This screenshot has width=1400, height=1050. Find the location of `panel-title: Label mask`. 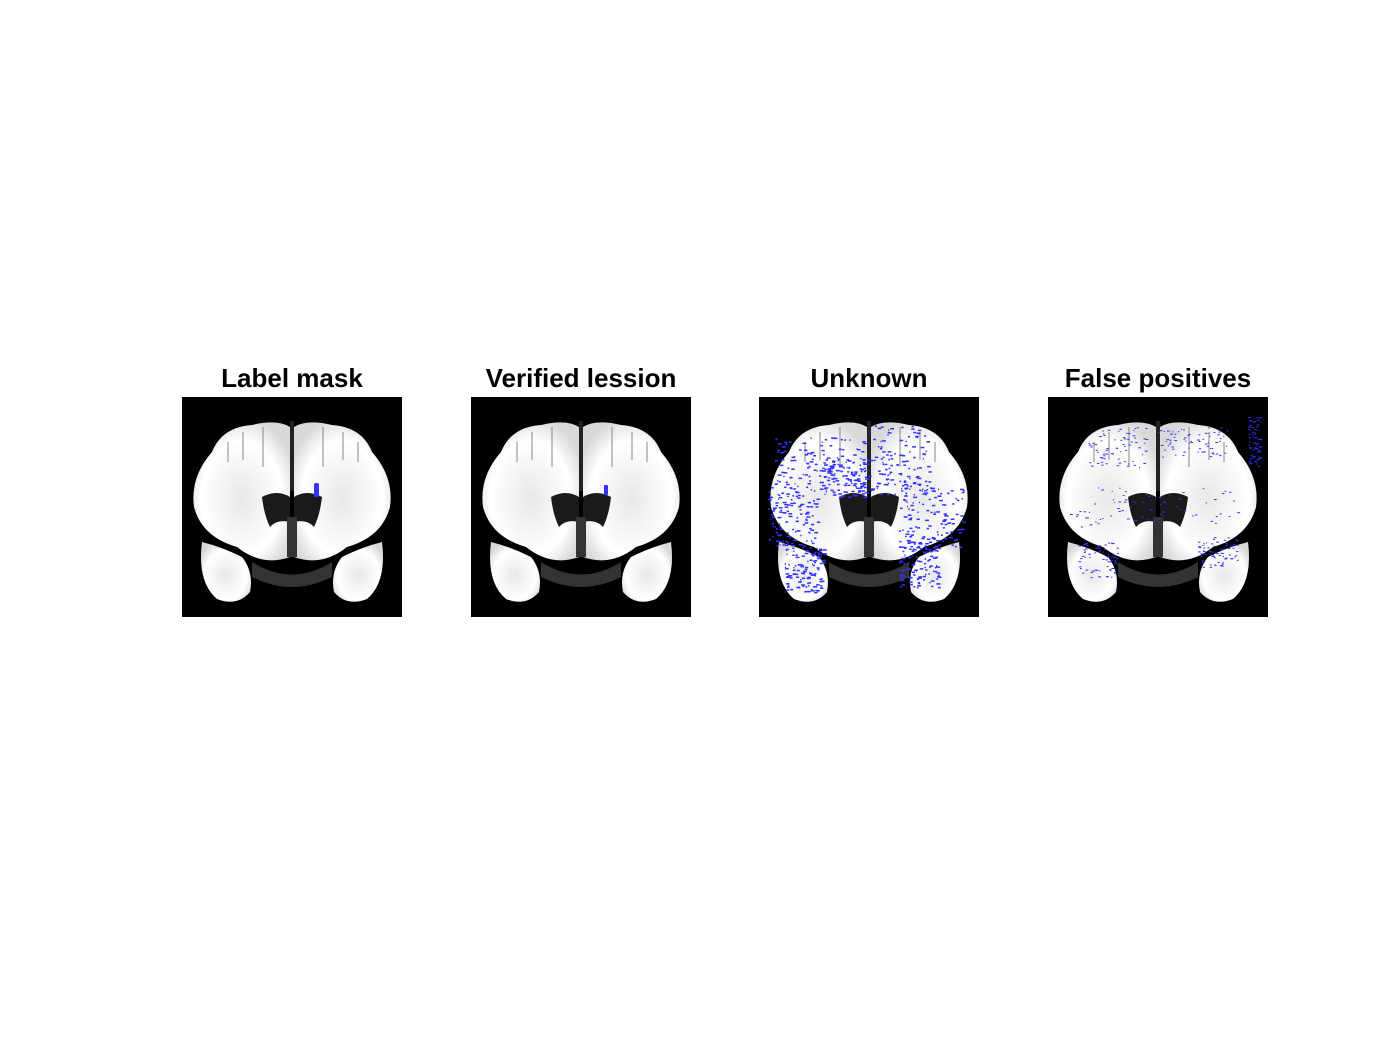

panel-title: Label mask is located at coordinates (292, 378).